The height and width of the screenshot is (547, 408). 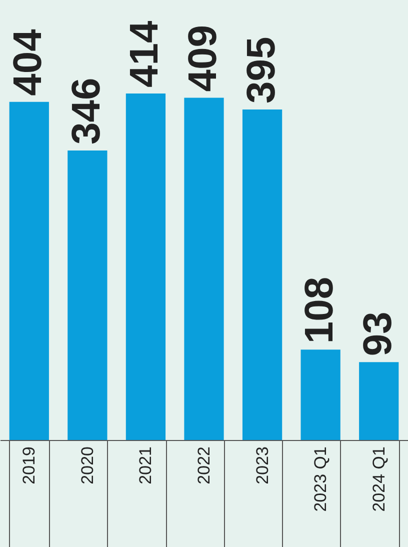 What do you see at coordinates (204, 465) in the screenshot?
I see `x-tick-label: 2022` at bounding box center [204, 465].